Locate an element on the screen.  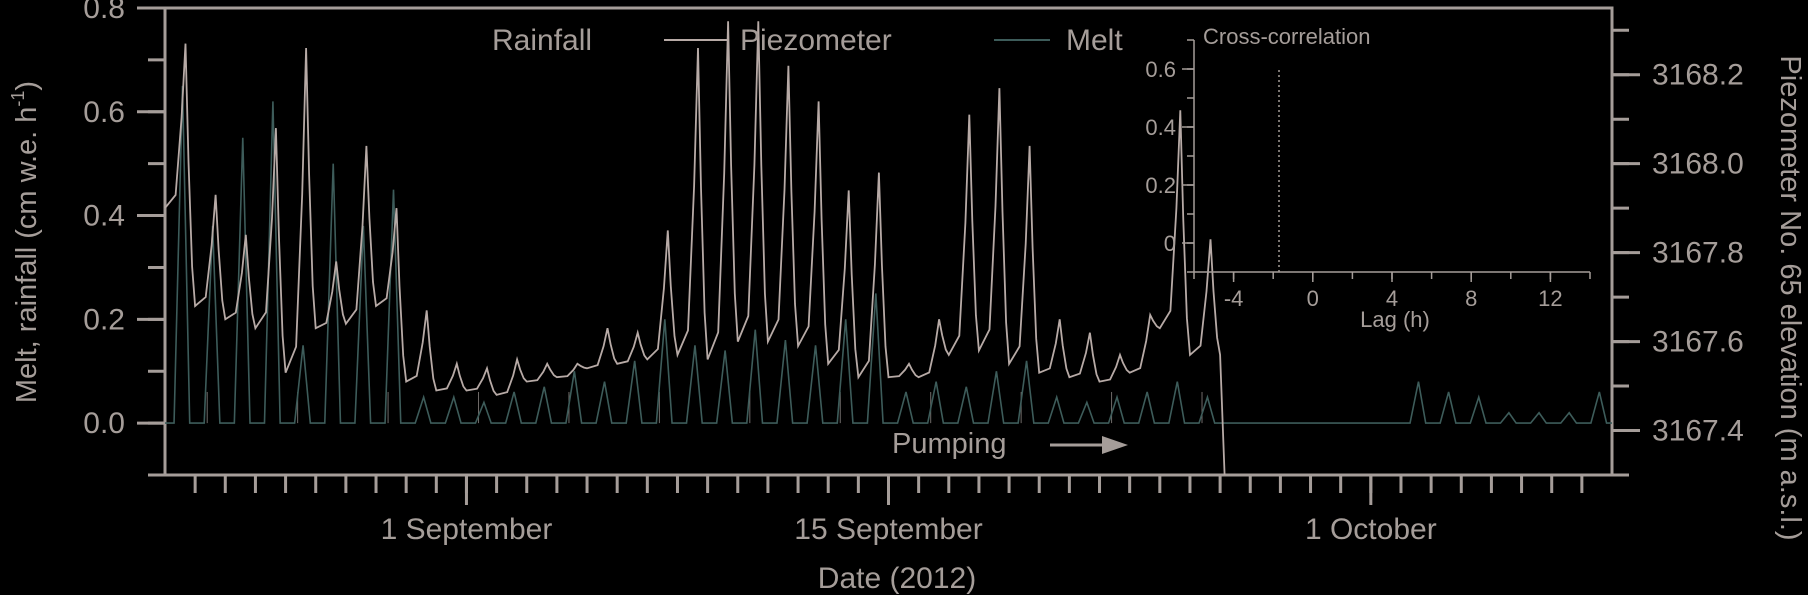
legend-label-piezometer: Piezometer is located at coordinates (816, 40).